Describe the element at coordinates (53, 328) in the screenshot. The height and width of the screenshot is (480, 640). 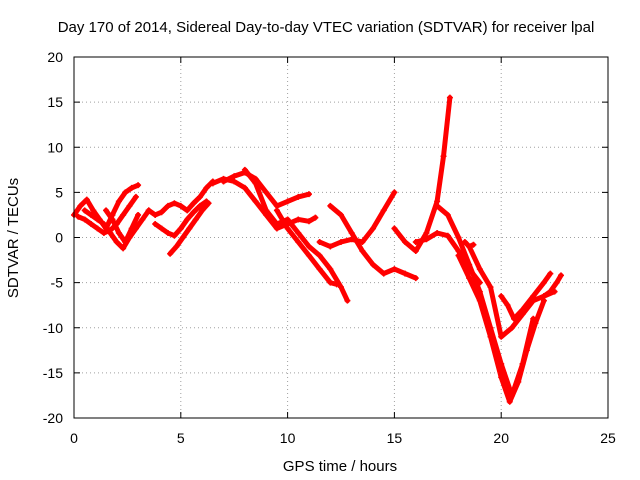
I see `y-tick-label: -10` at that location.